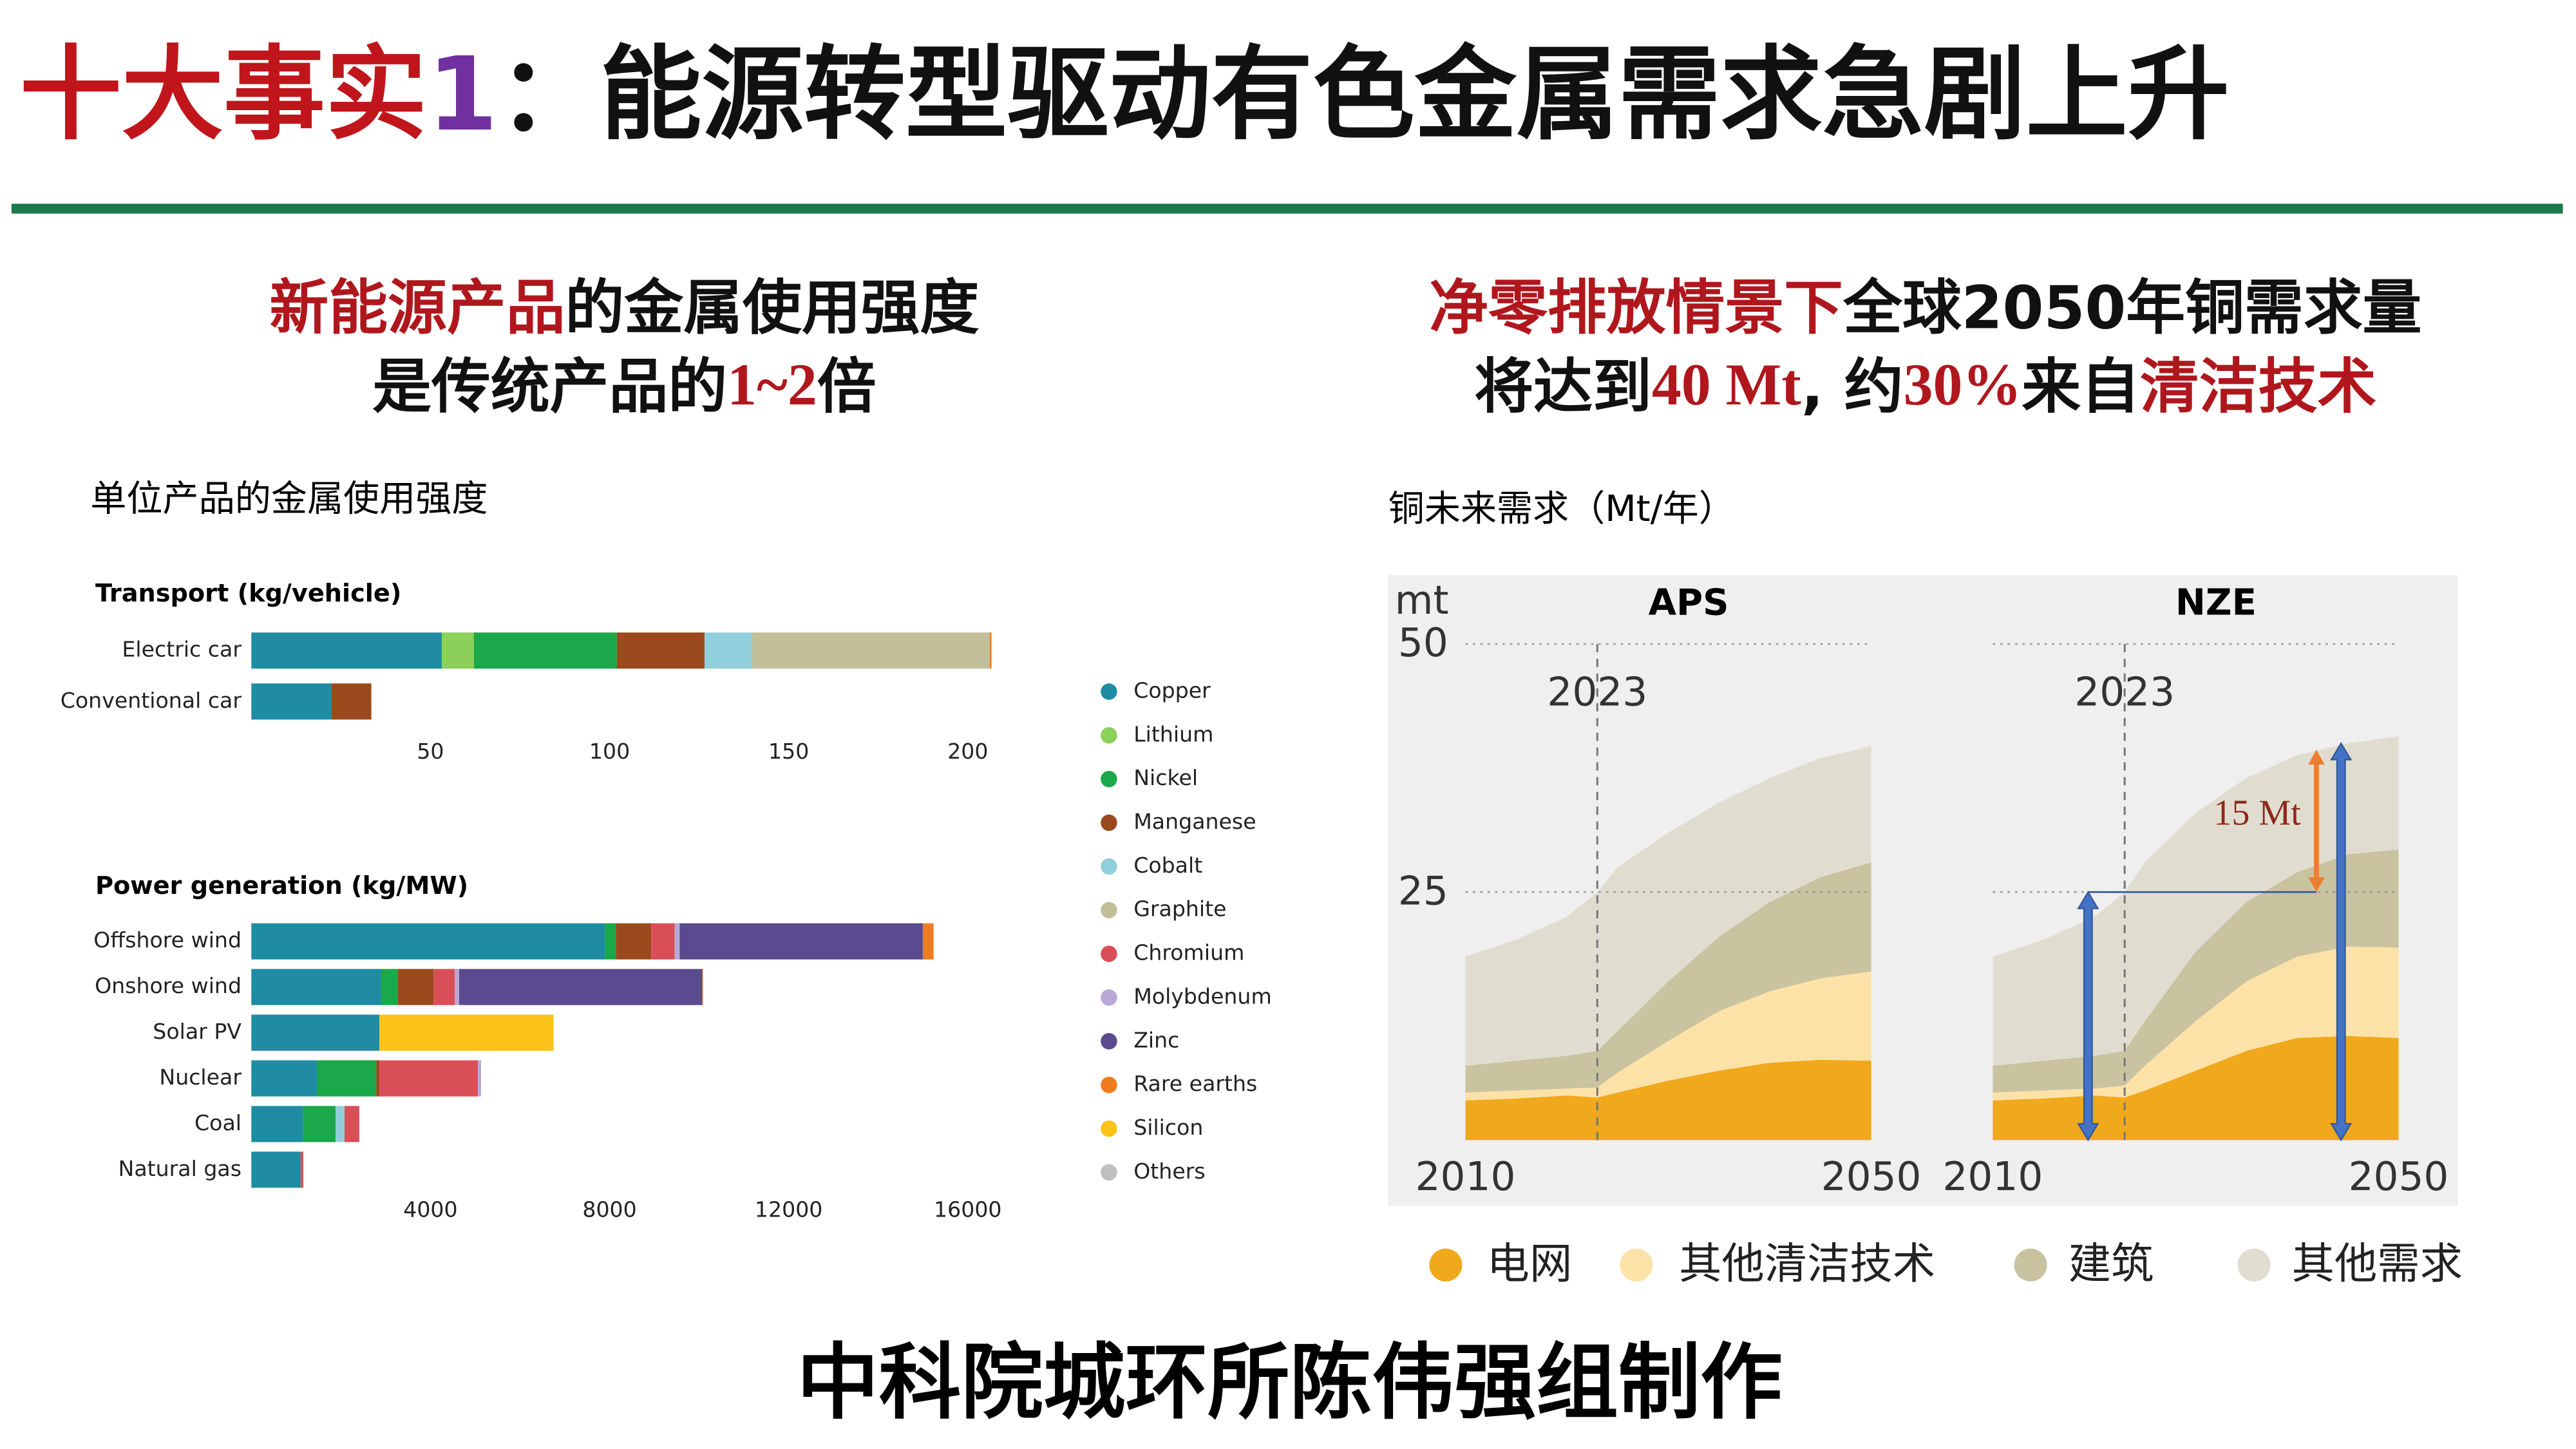 The height and width of the screenshot is (1449, 2576). What do you see at coordinates (609, 751) in the screenshot?
I see `x-tick-label: 100` at bounding box center [609, 751].